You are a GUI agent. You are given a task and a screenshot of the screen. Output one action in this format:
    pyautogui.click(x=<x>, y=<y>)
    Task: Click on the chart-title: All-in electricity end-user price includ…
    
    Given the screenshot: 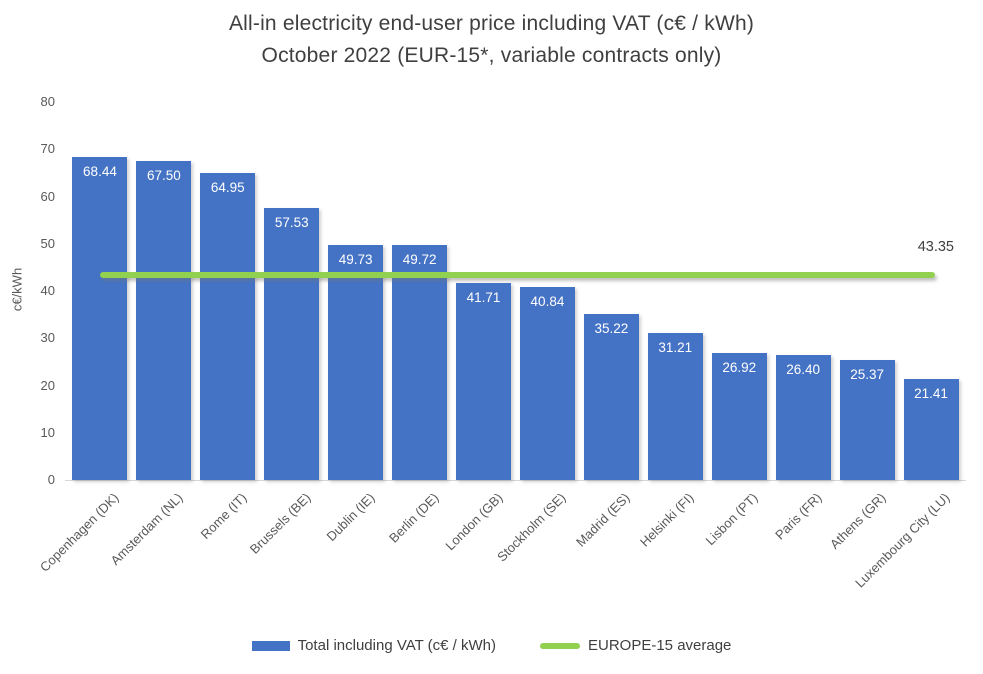 What is the action you would take?
    pyautogui.click(x=491, y=40)
    